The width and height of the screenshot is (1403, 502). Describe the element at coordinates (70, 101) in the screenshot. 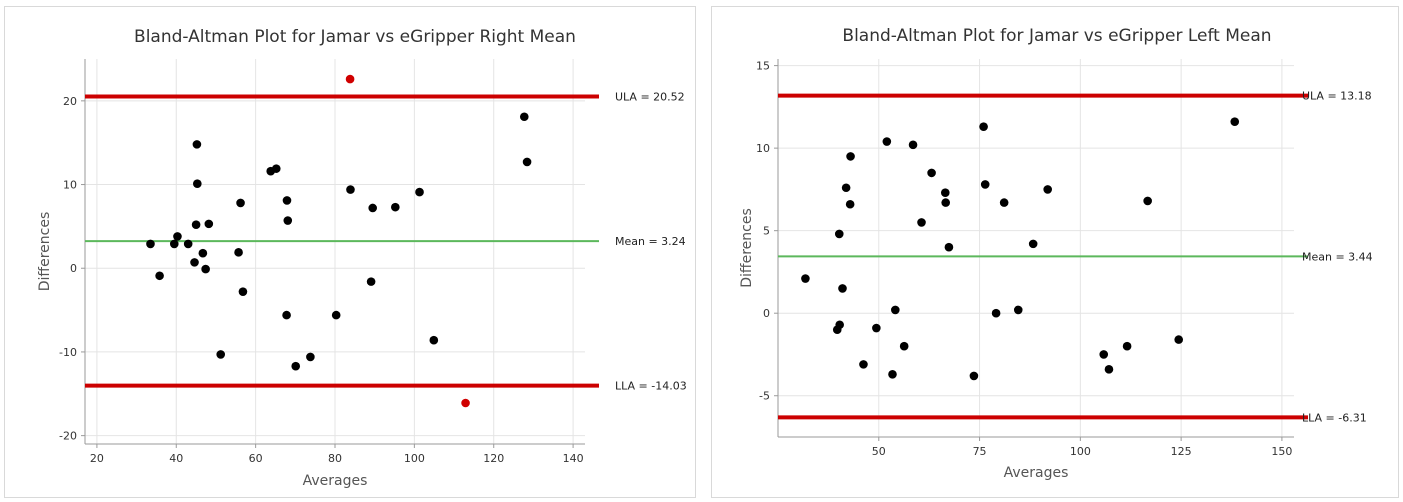

I see `y-tick-label: 20` at that location.